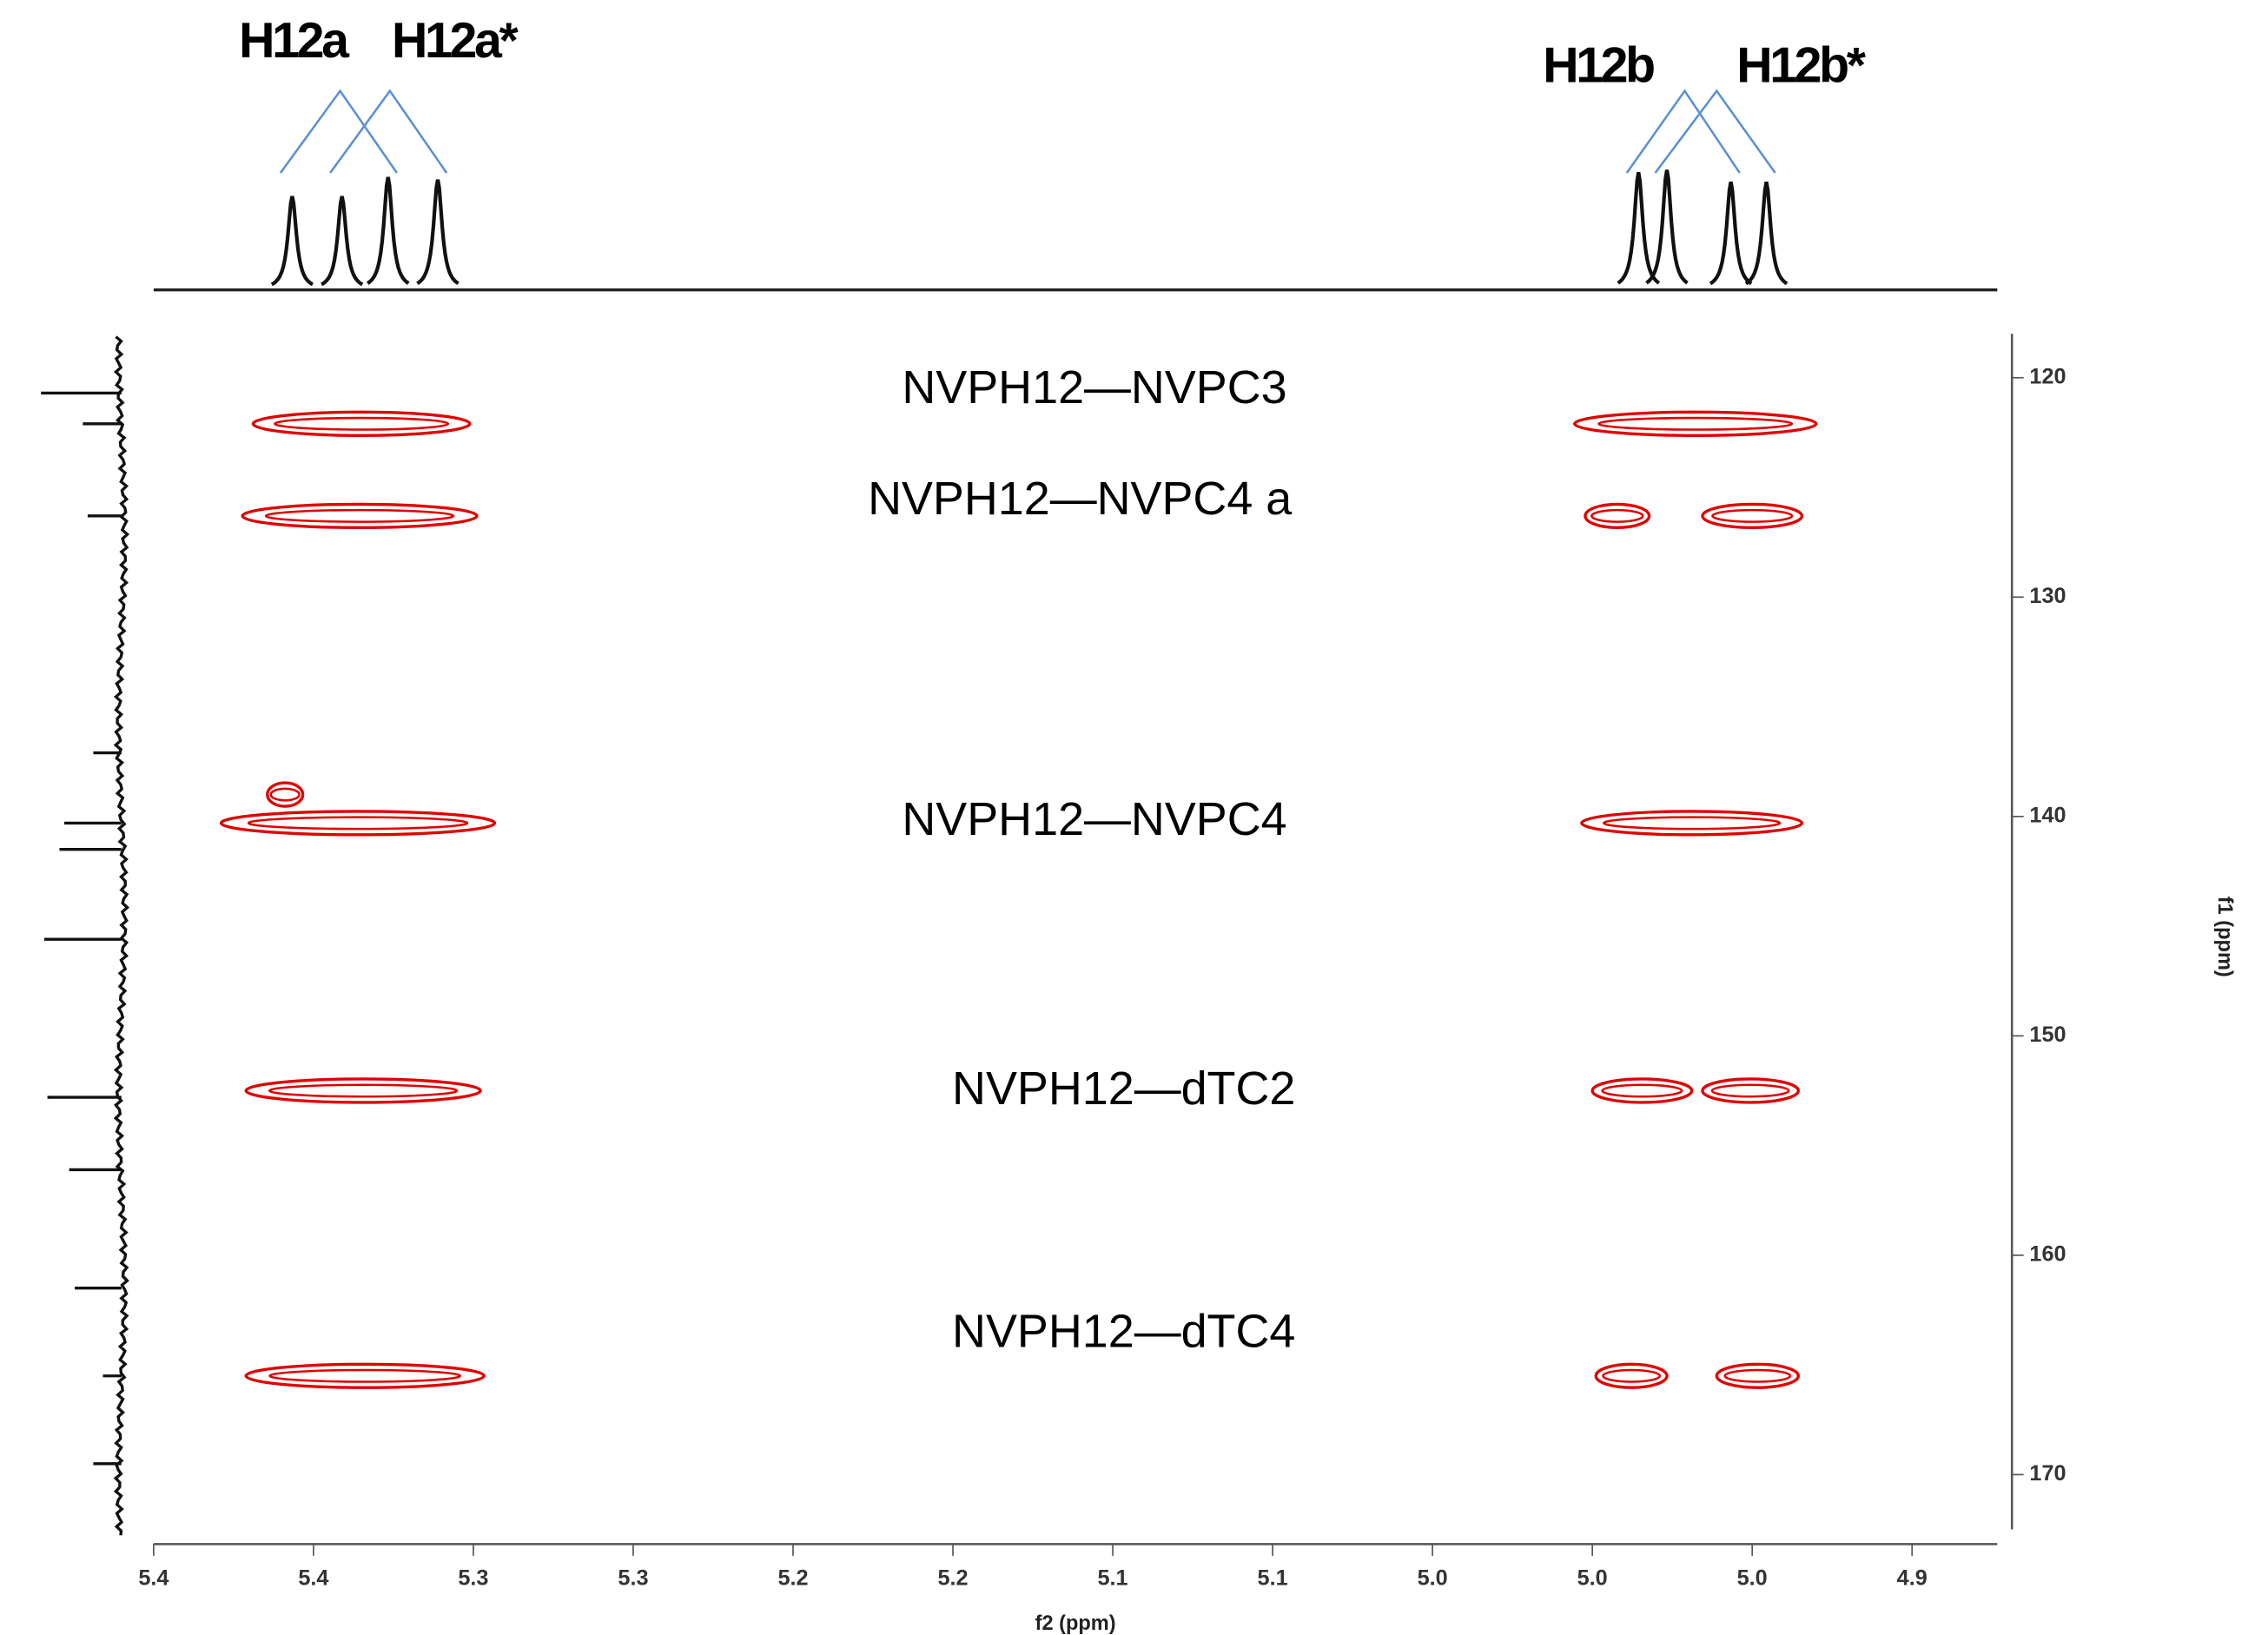  I want to click on correlation-label: NVPH12—NVPC4 a, so click(1080, 499).